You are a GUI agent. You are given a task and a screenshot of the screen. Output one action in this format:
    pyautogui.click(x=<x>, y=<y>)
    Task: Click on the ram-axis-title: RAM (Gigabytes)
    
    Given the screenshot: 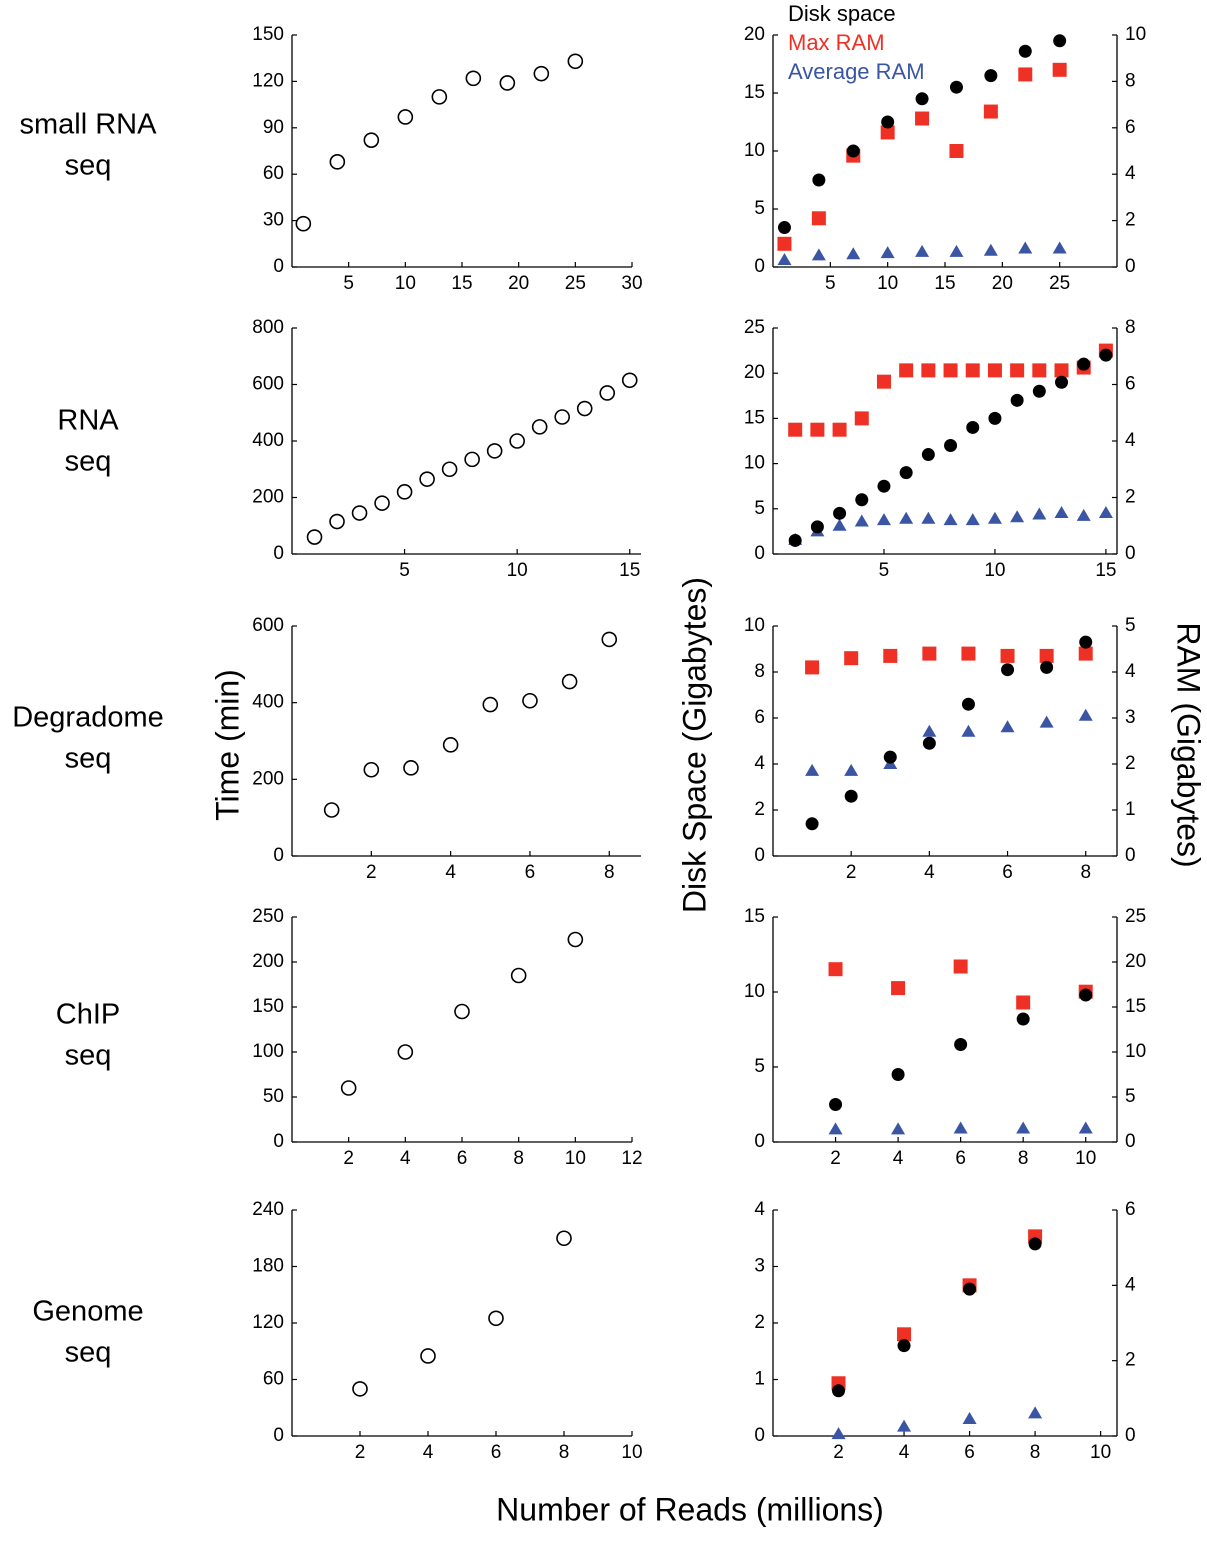 What is the action you would take?
    pyautogui.click(x=1189, y=744)
    